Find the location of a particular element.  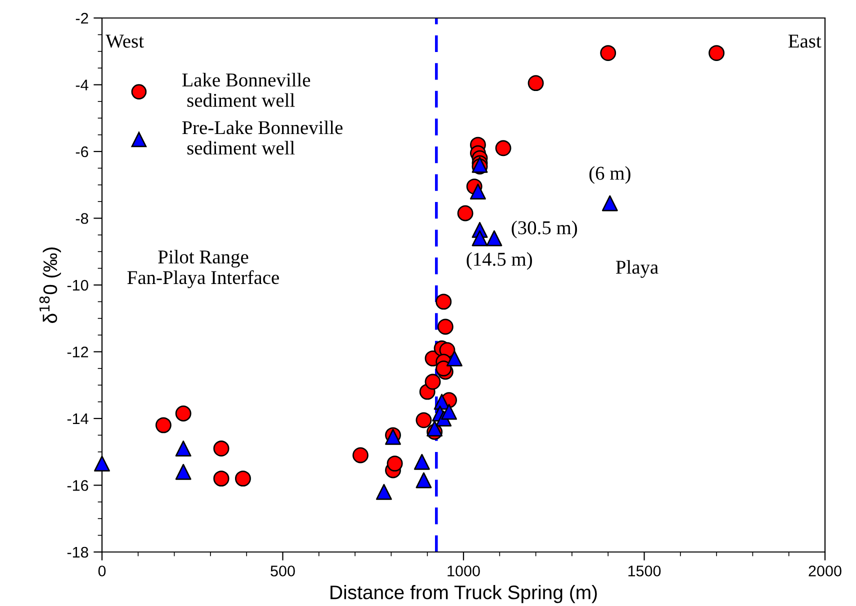

annotation: (6 m) is located at coordinates (609, 175).